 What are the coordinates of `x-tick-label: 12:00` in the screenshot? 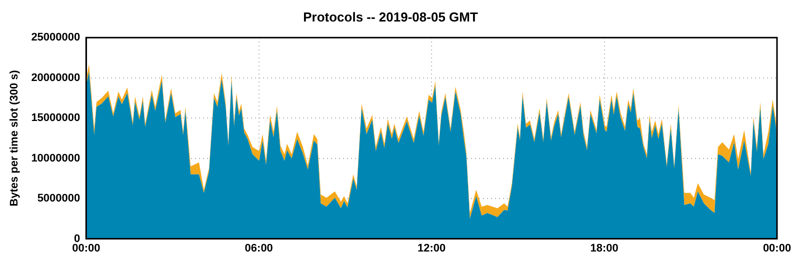 It's located at (432, 248).